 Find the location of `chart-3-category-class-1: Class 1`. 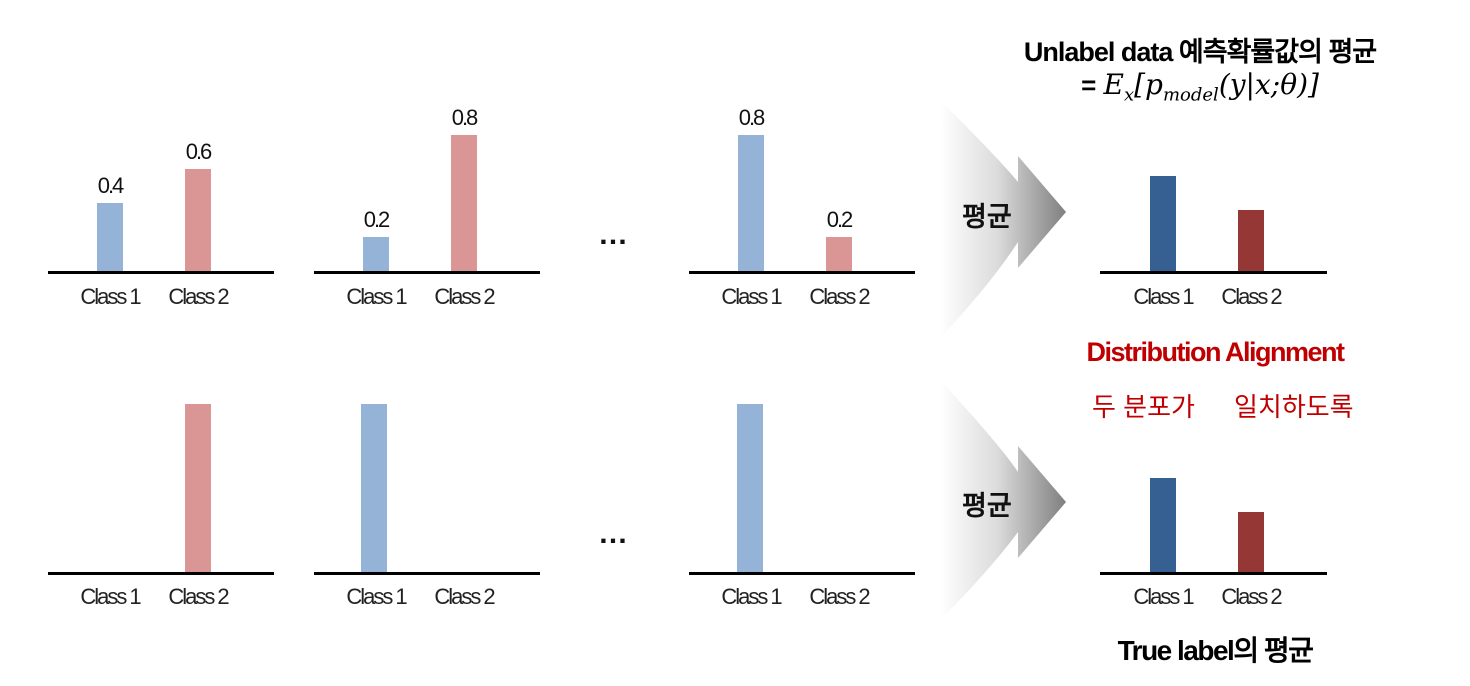

chart-3-category-class-1: Class 1 is located at coordinates (751, 296).